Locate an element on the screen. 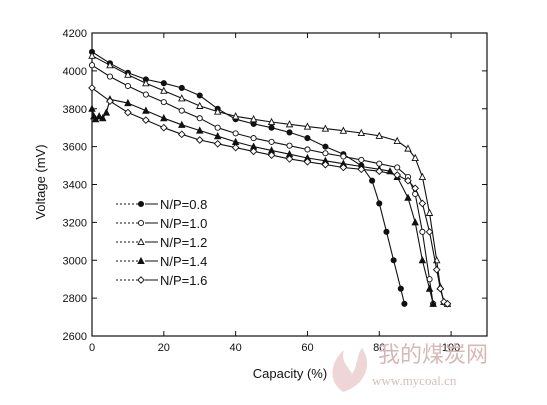 The image size is (547, 405). y-tick-label: 3800 is located at coordinates (75, 110).